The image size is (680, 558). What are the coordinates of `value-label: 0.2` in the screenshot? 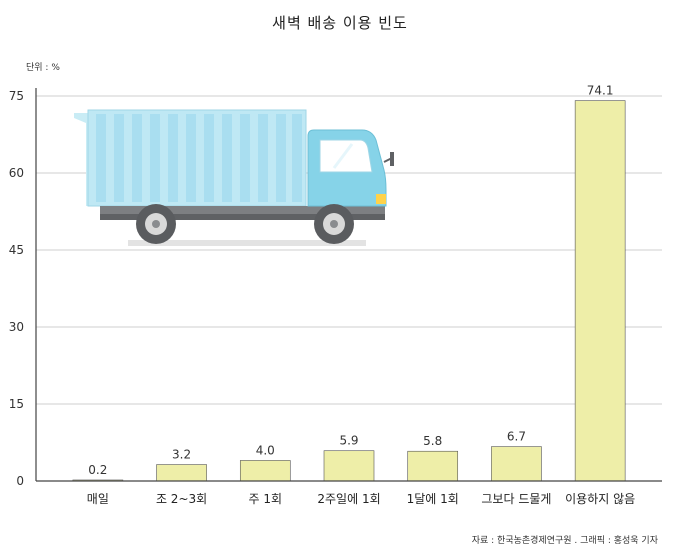 It's located at (97, 470).